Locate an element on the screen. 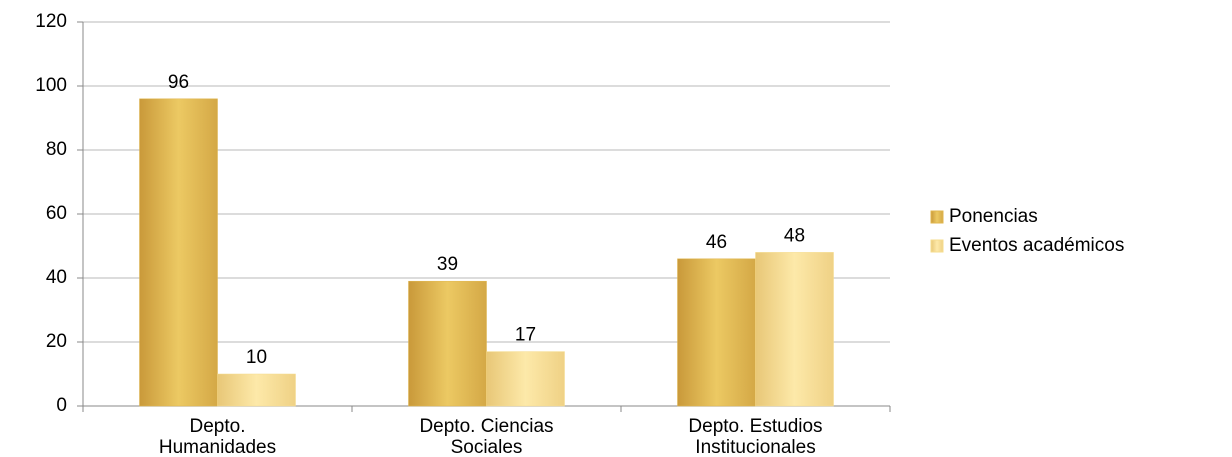  y-tick-label: 120 is located at coordinates (51, 21).